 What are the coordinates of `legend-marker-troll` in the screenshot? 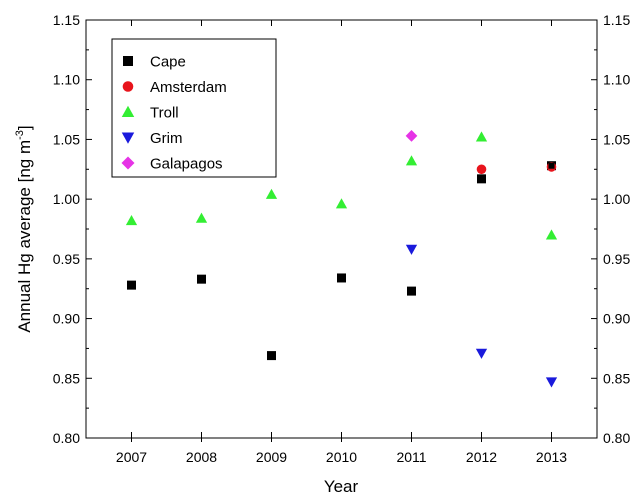 It's located at (128, 111).